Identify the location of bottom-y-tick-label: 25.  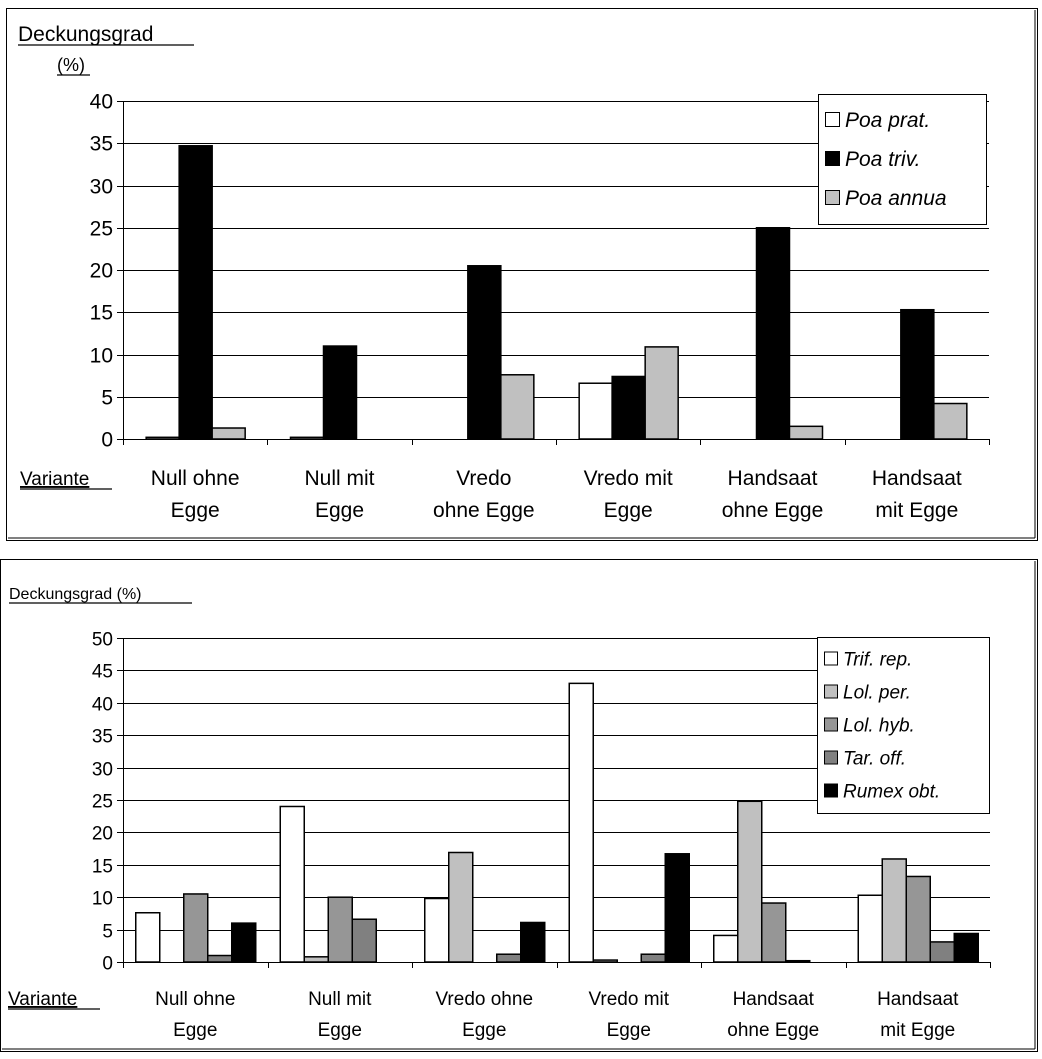
(102, 802).